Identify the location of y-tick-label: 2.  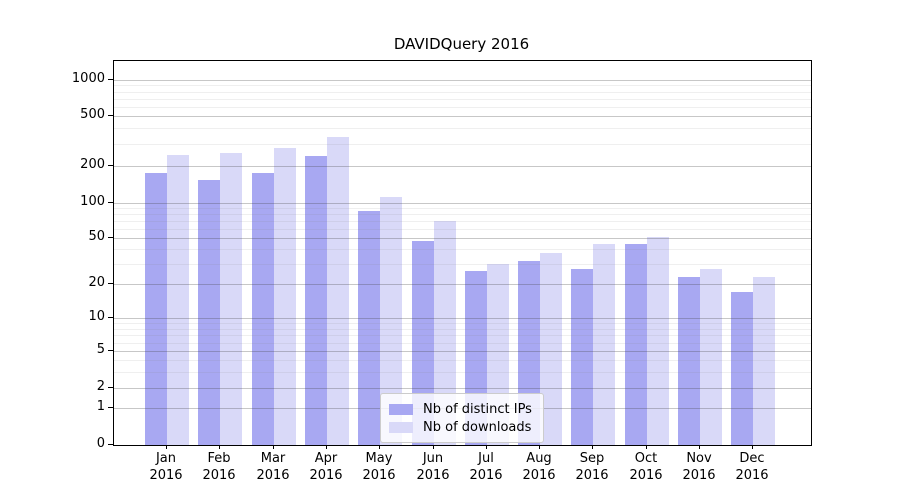
(100, 386).